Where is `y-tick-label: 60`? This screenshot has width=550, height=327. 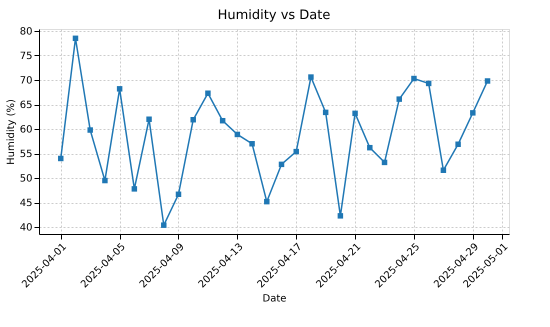 y-tick-label: 60 is located at coordinates (26, 130).